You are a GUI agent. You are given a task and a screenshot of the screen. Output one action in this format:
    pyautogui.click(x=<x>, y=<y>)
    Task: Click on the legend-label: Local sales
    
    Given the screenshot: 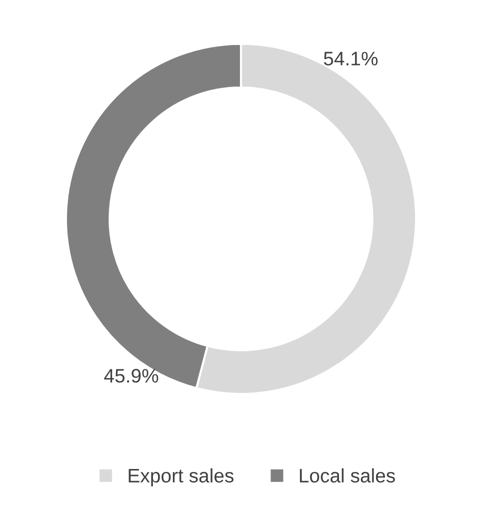 What is the action you would take?
    pyautogui.click(x=347, y=475)
    